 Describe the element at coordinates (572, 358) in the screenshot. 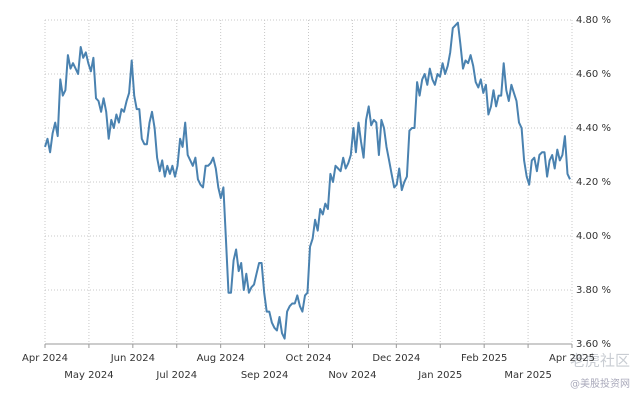

I see `x-tick-label: Apr 2025` at that location.